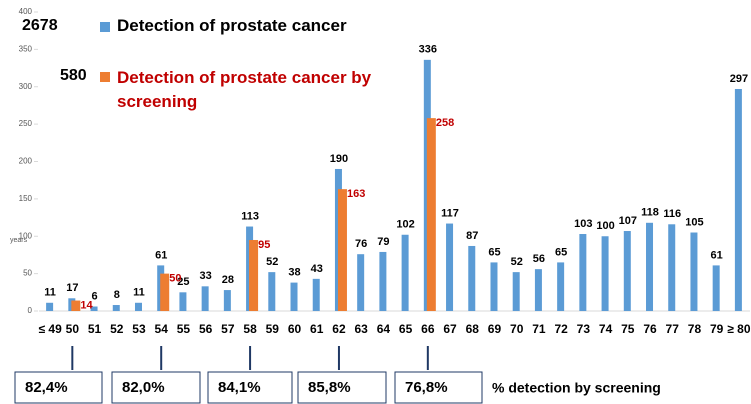  Describe the element at coordinates (26, 11) in the screenshot. I see `y-tick-label: 400` at that location.